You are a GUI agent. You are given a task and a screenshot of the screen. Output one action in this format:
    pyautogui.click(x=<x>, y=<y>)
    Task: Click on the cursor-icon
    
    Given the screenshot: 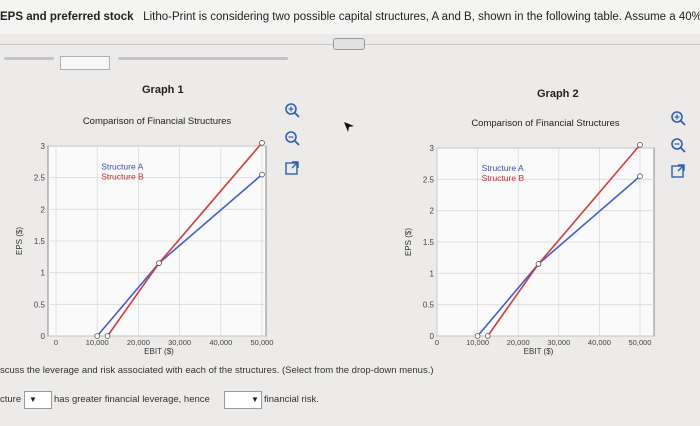 What is the action you would take?
    pyautogui.click(x=349, y=127)
    